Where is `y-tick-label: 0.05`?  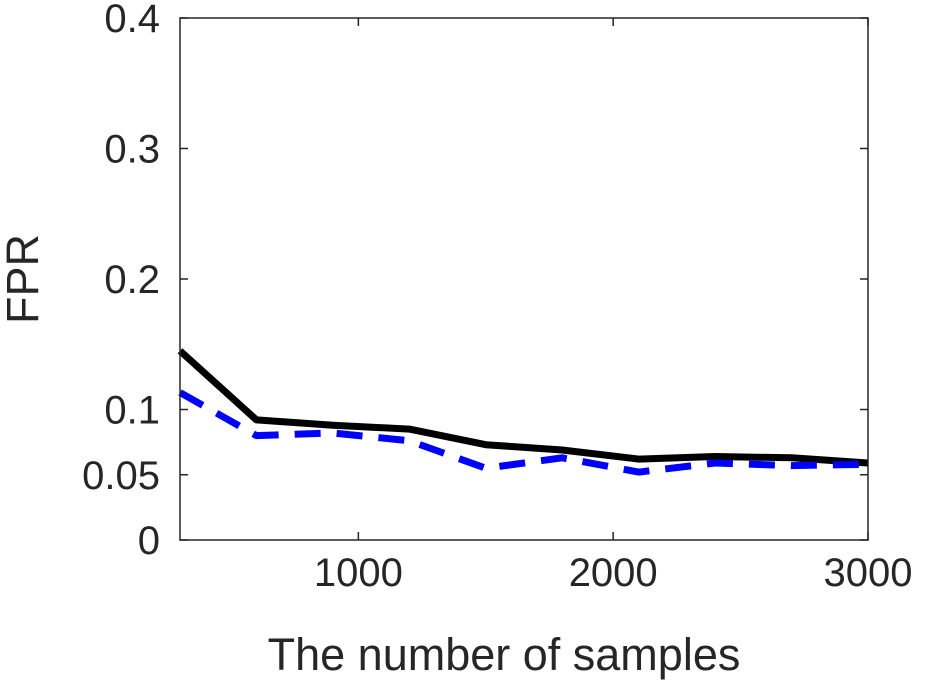 y-tick-label: 0.05 is located at coordinates (121, 476).